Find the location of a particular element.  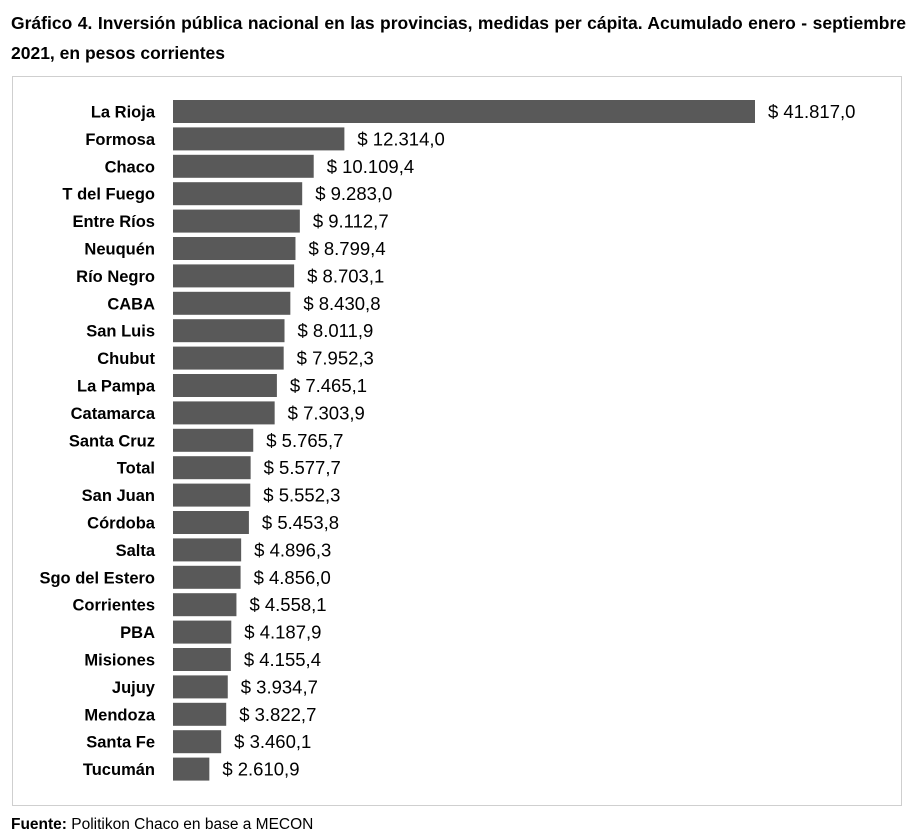

bar-total is located at coordinates (212, 468).